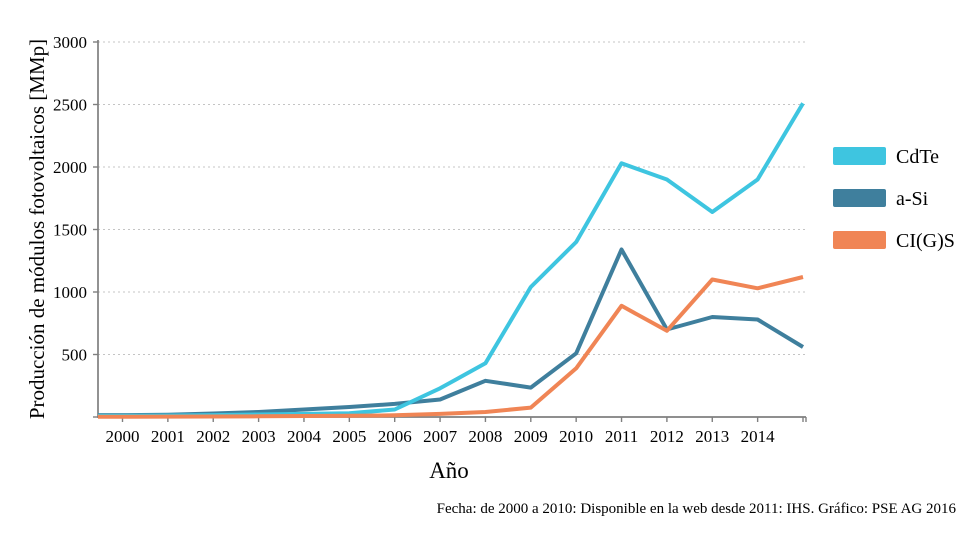  I want to click on legend-swatch-cdte, so click(859, 156).